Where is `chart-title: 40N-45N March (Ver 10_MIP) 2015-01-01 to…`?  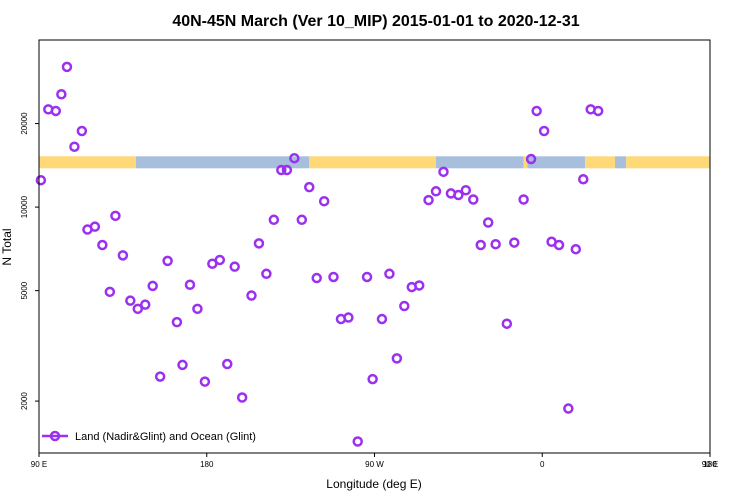
chart-title: 40N-45N March (Ver 10_MIP) 2015-01-01 to… is located at coordinates (375, 21).